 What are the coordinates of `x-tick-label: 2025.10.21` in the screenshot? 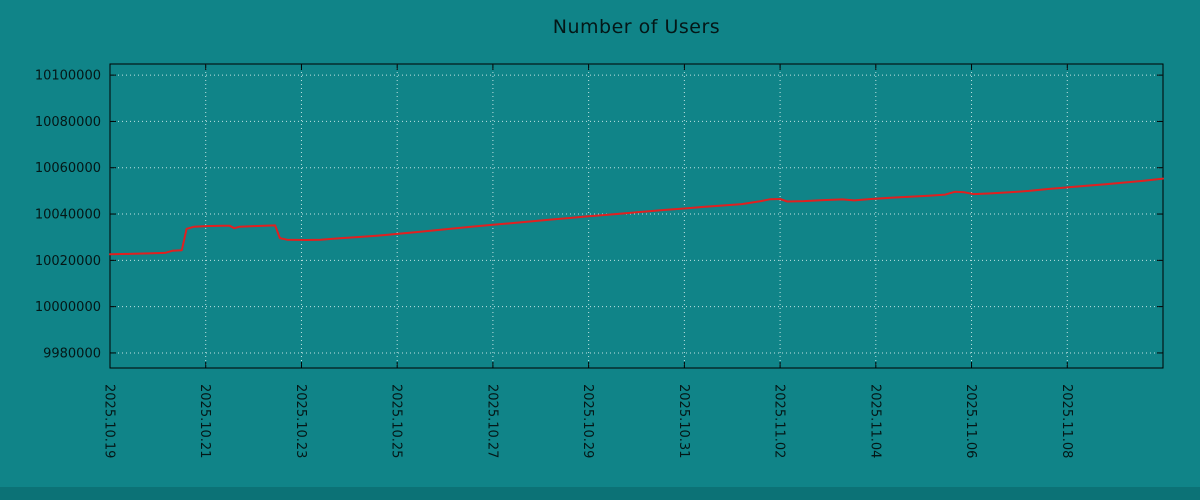 It's located at (204, 421).